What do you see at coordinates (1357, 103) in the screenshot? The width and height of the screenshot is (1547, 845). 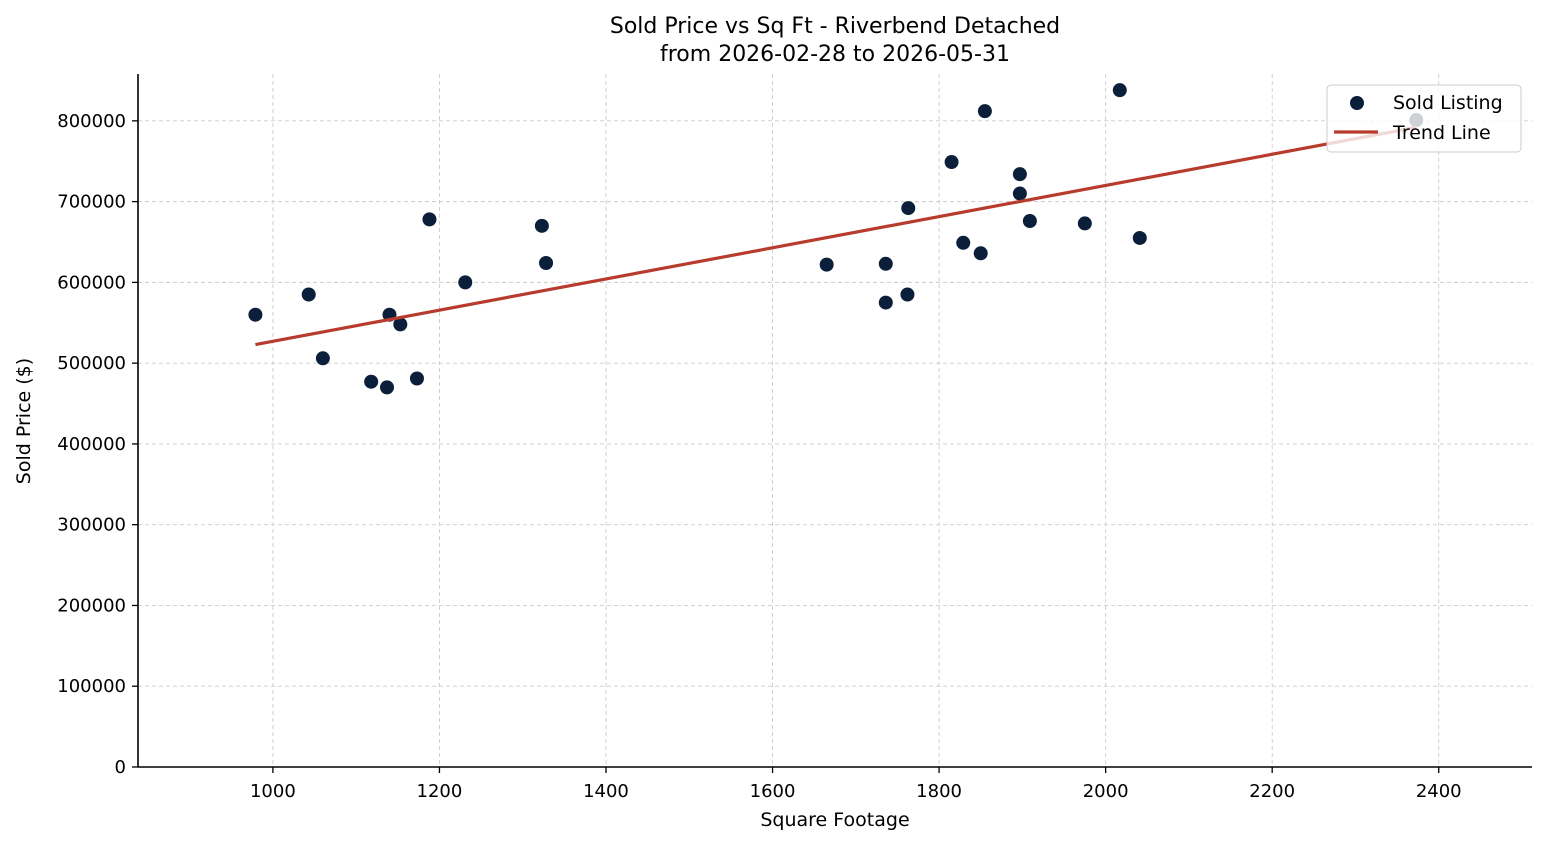 I see `legend-marker-sold-listing` at bounding box center [1357, 103].